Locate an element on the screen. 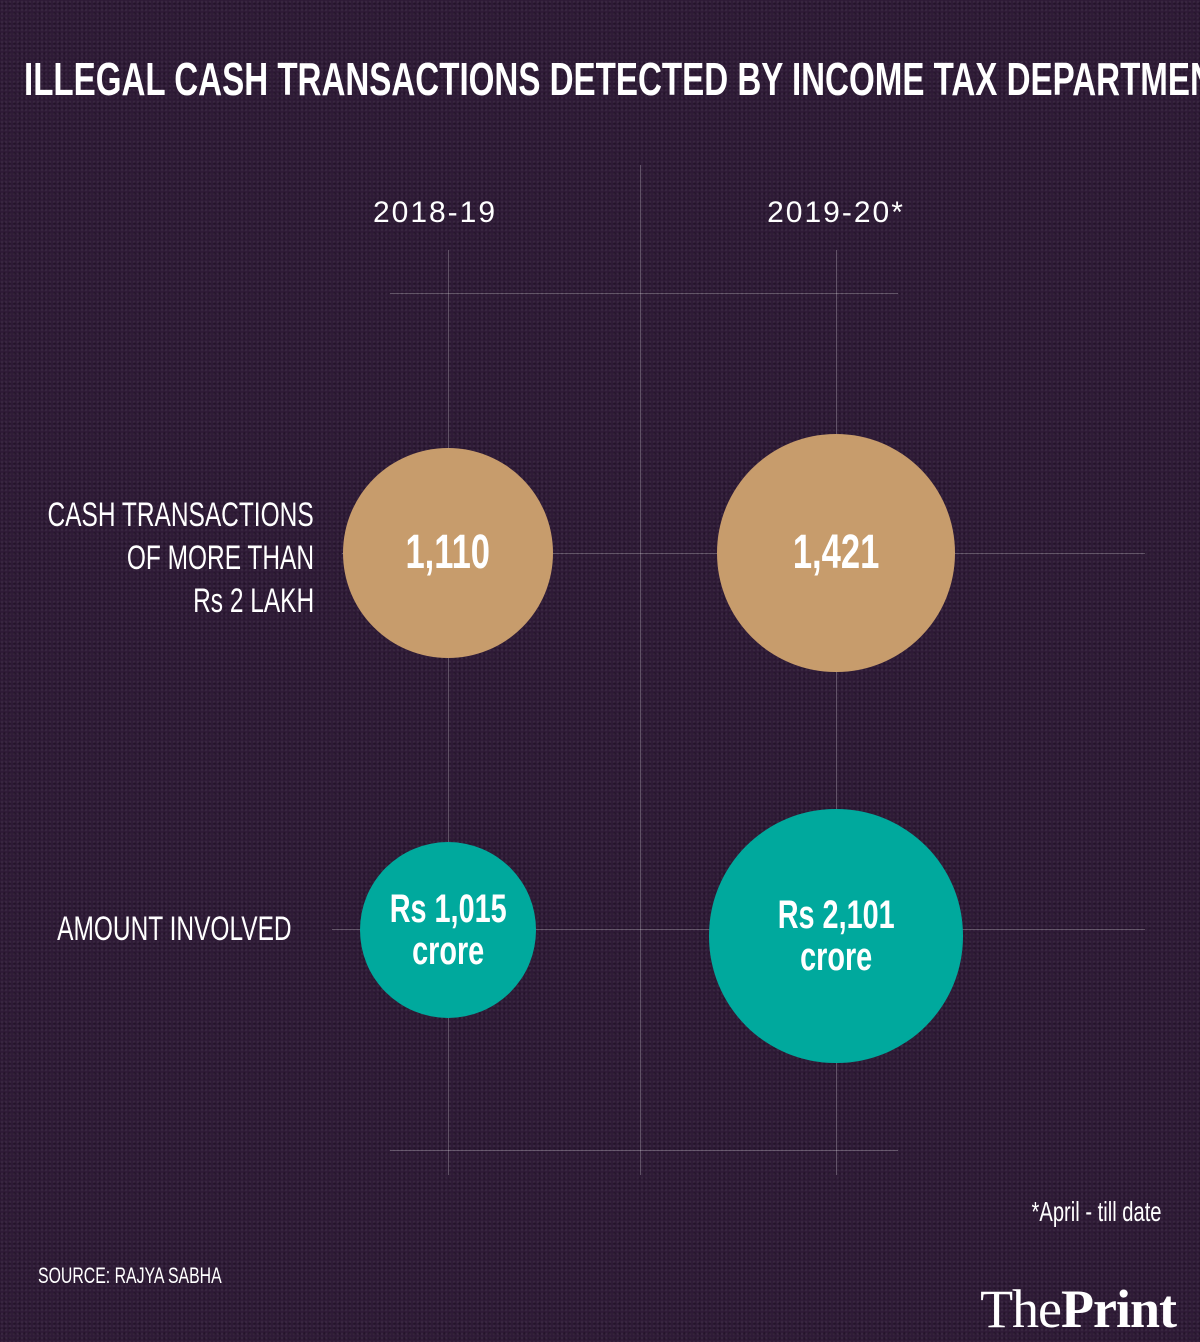  bubble-cash-transactions: 1,110 is located at coordinates (448, 553).